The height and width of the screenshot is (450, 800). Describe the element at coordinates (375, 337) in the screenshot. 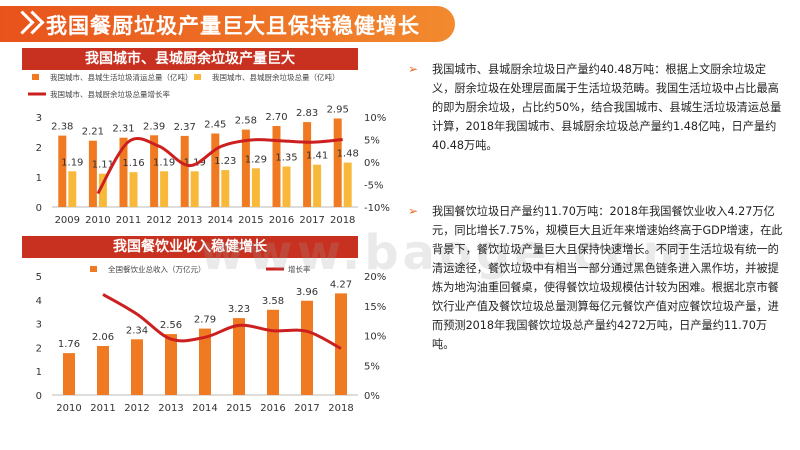

I see `chart2-ytick-right: 10%` at that location.